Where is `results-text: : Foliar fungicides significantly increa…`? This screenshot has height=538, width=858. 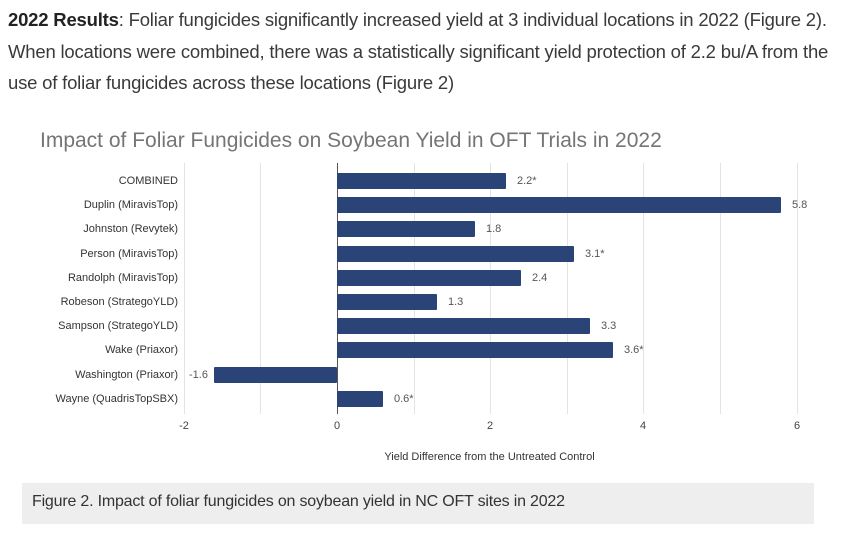
results-text: : Foliar fungicides significantly increa… is located at coordinates (418, 51).